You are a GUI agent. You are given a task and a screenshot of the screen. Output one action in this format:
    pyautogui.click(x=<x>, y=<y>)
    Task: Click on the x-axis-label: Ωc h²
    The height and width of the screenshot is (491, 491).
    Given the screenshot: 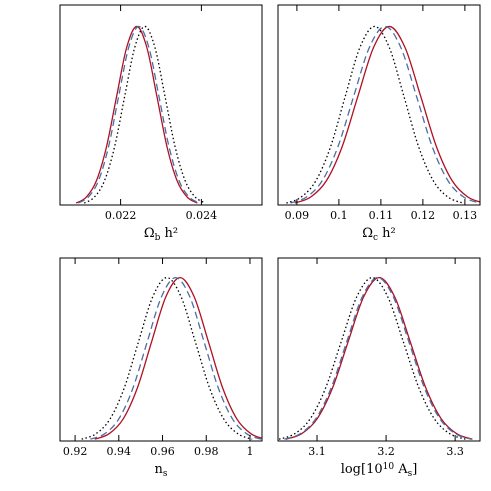 What is the action you would take?
    pyautogui.click(x=379, y=234)
    